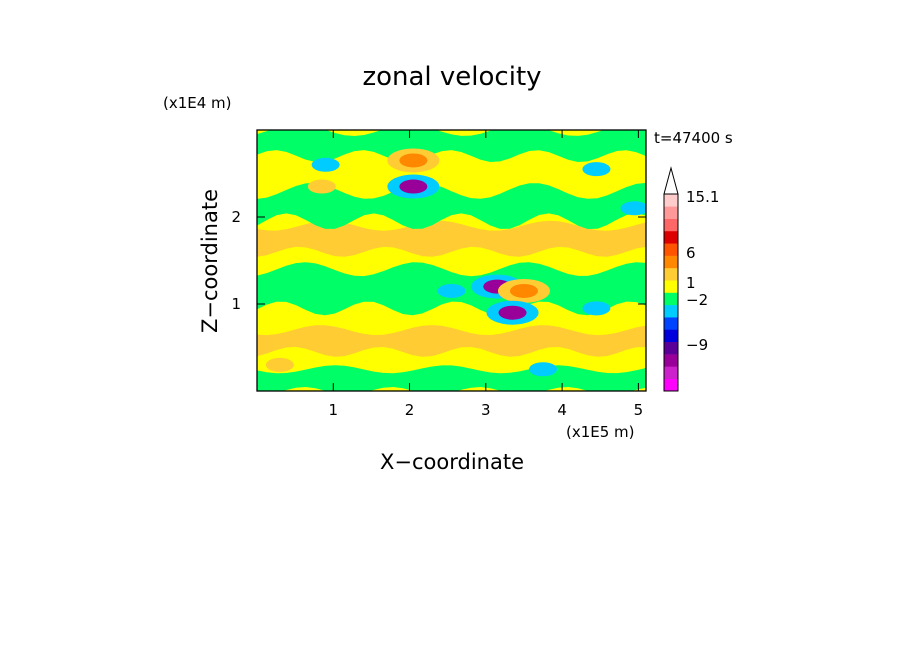 Image resolution: width=904 pixels, height=654 pixels. I want to click on field-features, so click(455, 262).